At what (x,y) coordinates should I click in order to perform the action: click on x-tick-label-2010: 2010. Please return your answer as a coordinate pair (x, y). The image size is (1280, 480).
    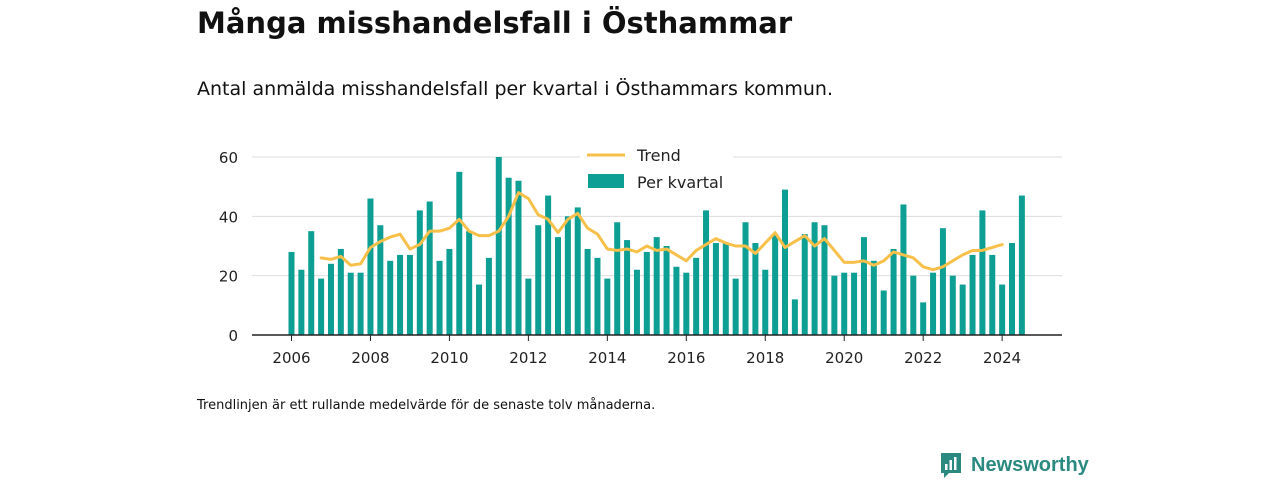
    Looking at the image, I should click on (449, 358).